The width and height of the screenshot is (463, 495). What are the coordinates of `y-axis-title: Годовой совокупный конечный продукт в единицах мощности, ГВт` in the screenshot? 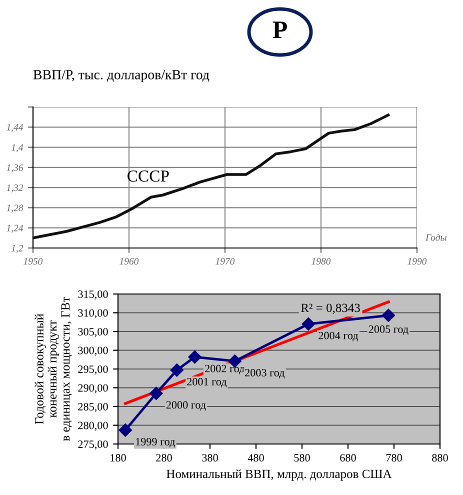 It's located at (53, 369).